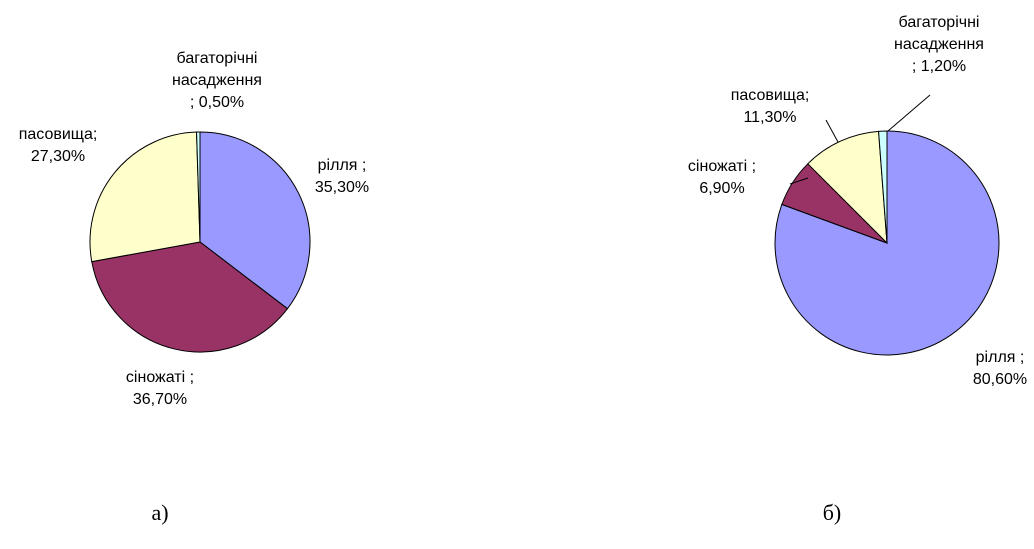  I want to click on data-label: пасовища; 11,30%, so click(770, 106).